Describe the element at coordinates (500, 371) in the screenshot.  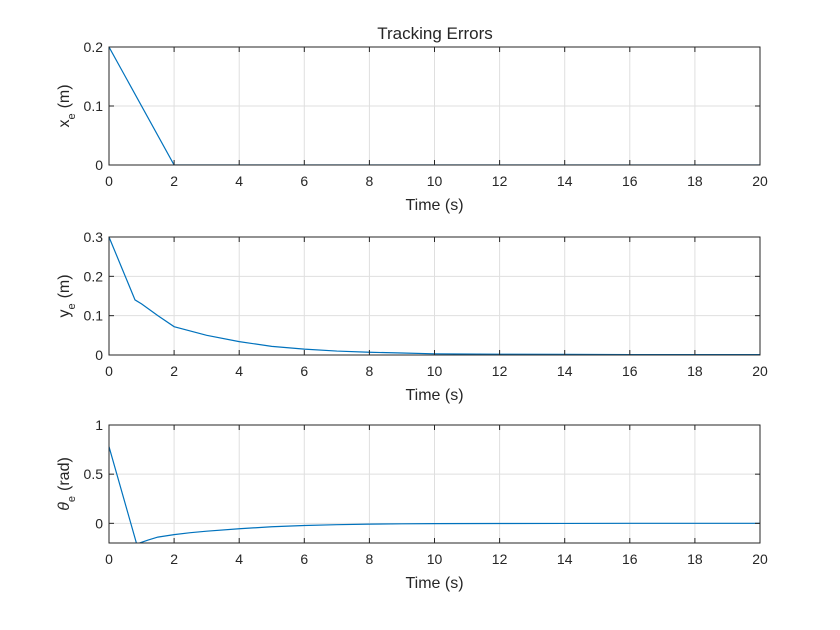
I see `xtick-label-ye-6: 12` at that location.